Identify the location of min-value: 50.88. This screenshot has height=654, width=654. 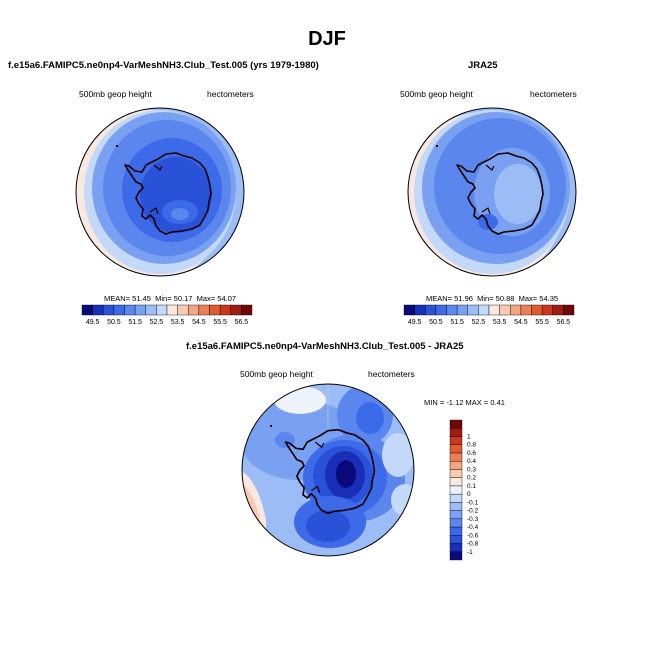
(505, 298).